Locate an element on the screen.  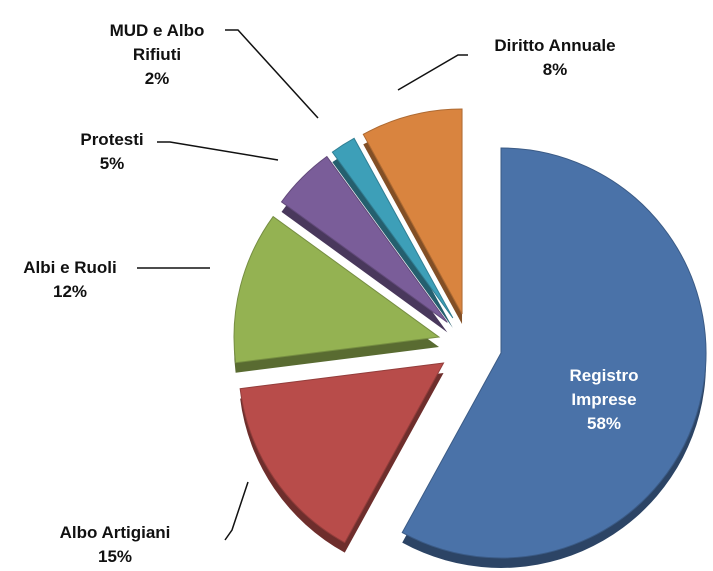
value-label: 8% is located at coordinates (555, 69).